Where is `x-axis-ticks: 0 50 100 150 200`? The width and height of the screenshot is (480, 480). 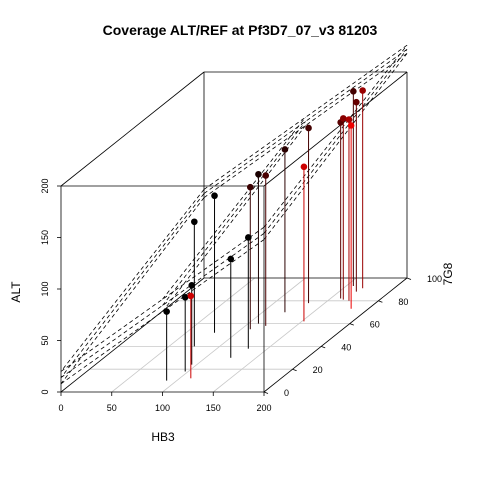
x-axis-ticks: 0 50 100 150 200 is located at coordinates (164, 402).